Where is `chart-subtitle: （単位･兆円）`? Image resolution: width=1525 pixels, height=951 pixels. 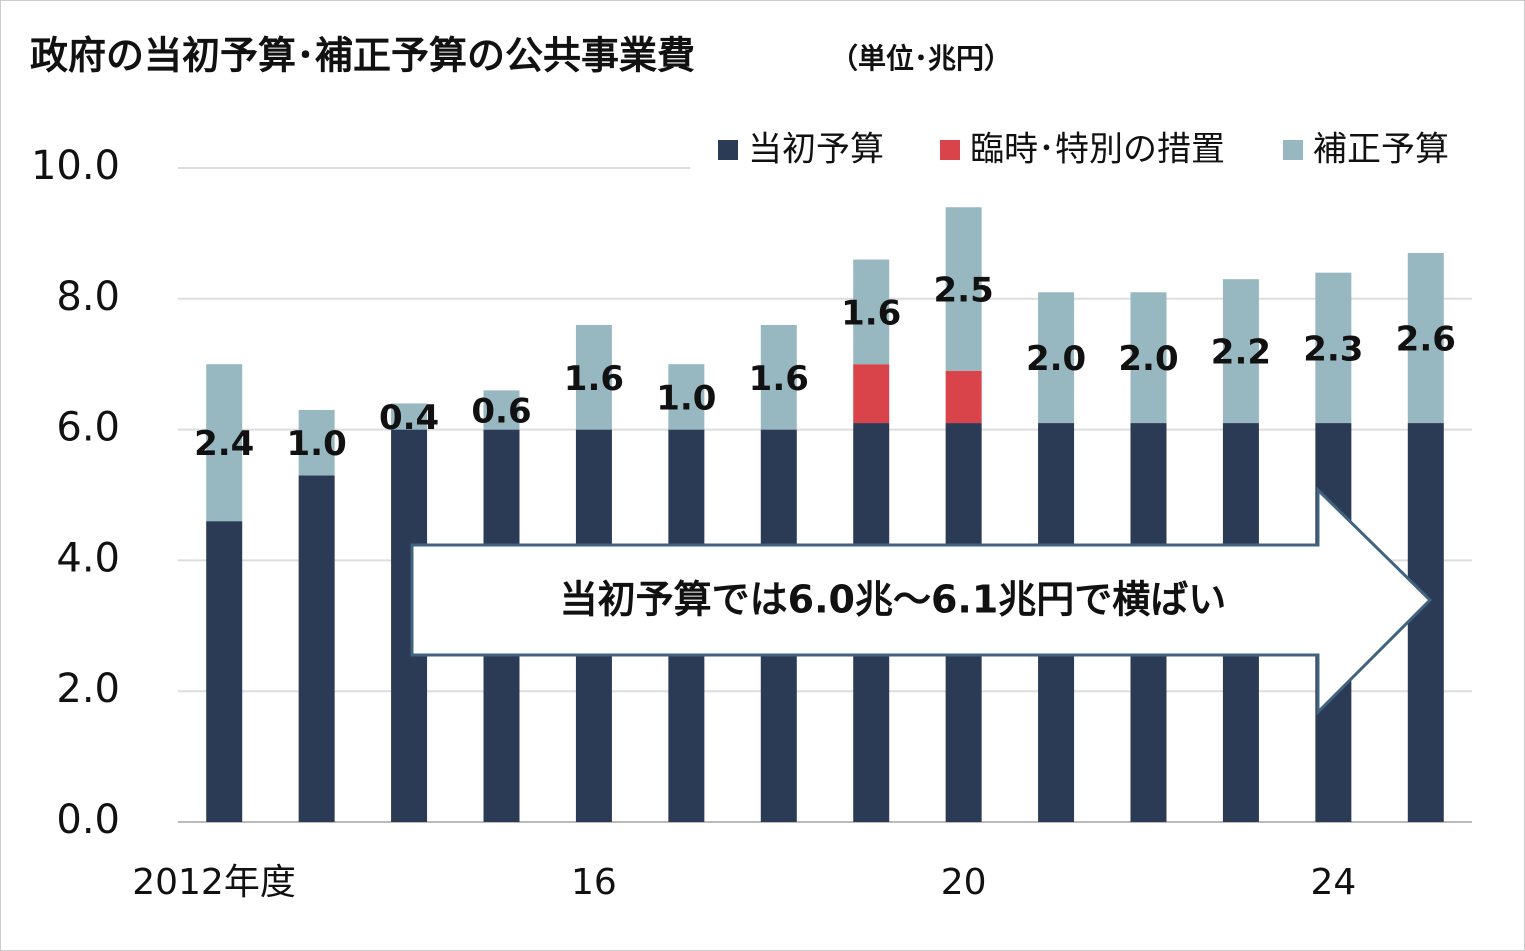 chart-subtitle: （単位･兆円） is located at coordinates (921, 58).